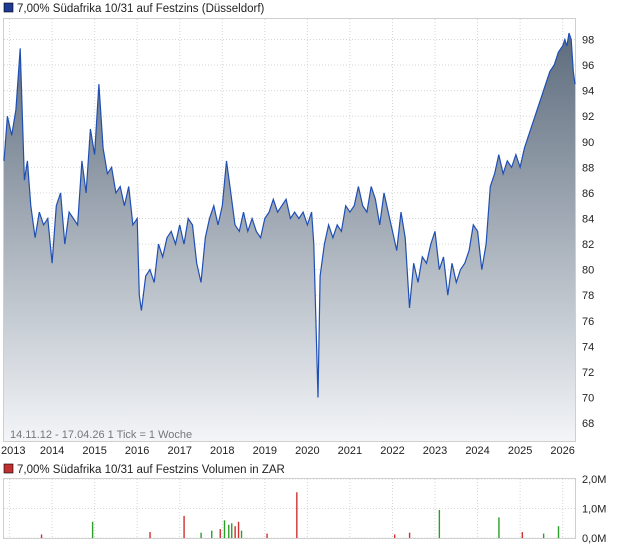 This screenshot has height=546, width=620. What do you see at coordinates (588, 219) in the screenshot?
I see `price-y-tick-label: 84` at bounding box center [588, 219].